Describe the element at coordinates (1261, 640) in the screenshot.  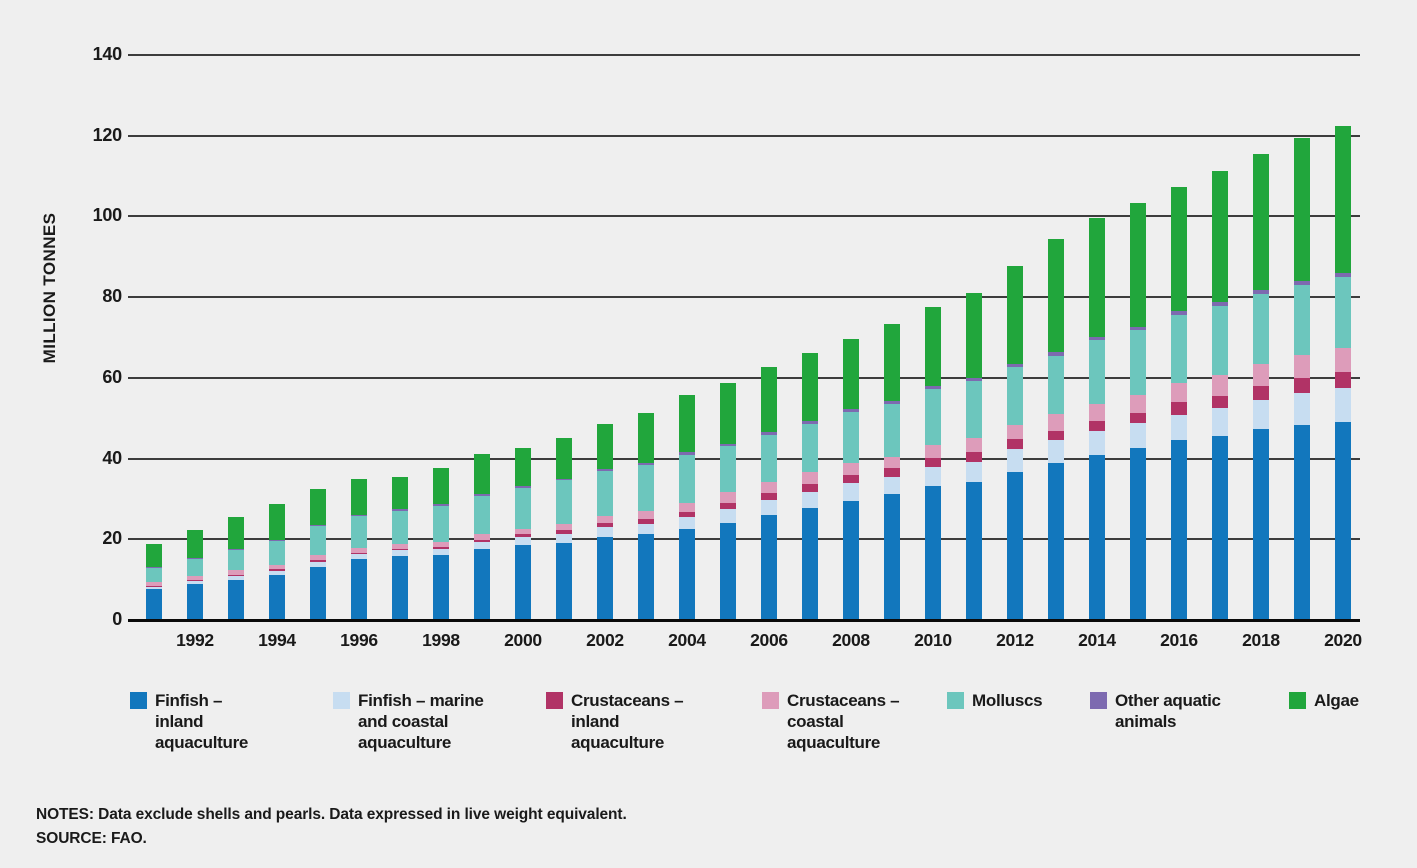
I see `x-tick-label-2018: 2018` at that location.